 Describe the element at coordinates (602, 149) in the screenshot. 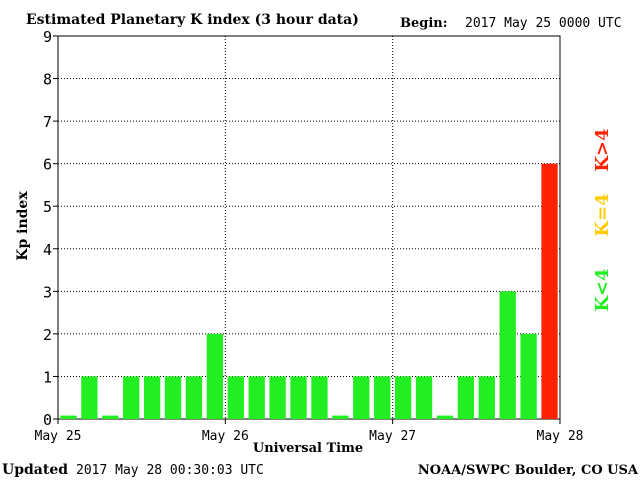

I see `legend-k-gt-4: K>4` at that location.